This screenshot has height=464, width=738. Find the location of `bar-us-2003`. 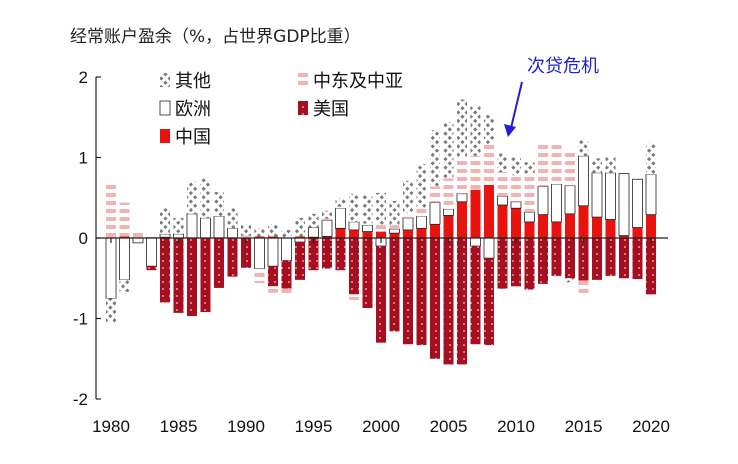

bar-us-2003 is located at coordinates (421, 292).